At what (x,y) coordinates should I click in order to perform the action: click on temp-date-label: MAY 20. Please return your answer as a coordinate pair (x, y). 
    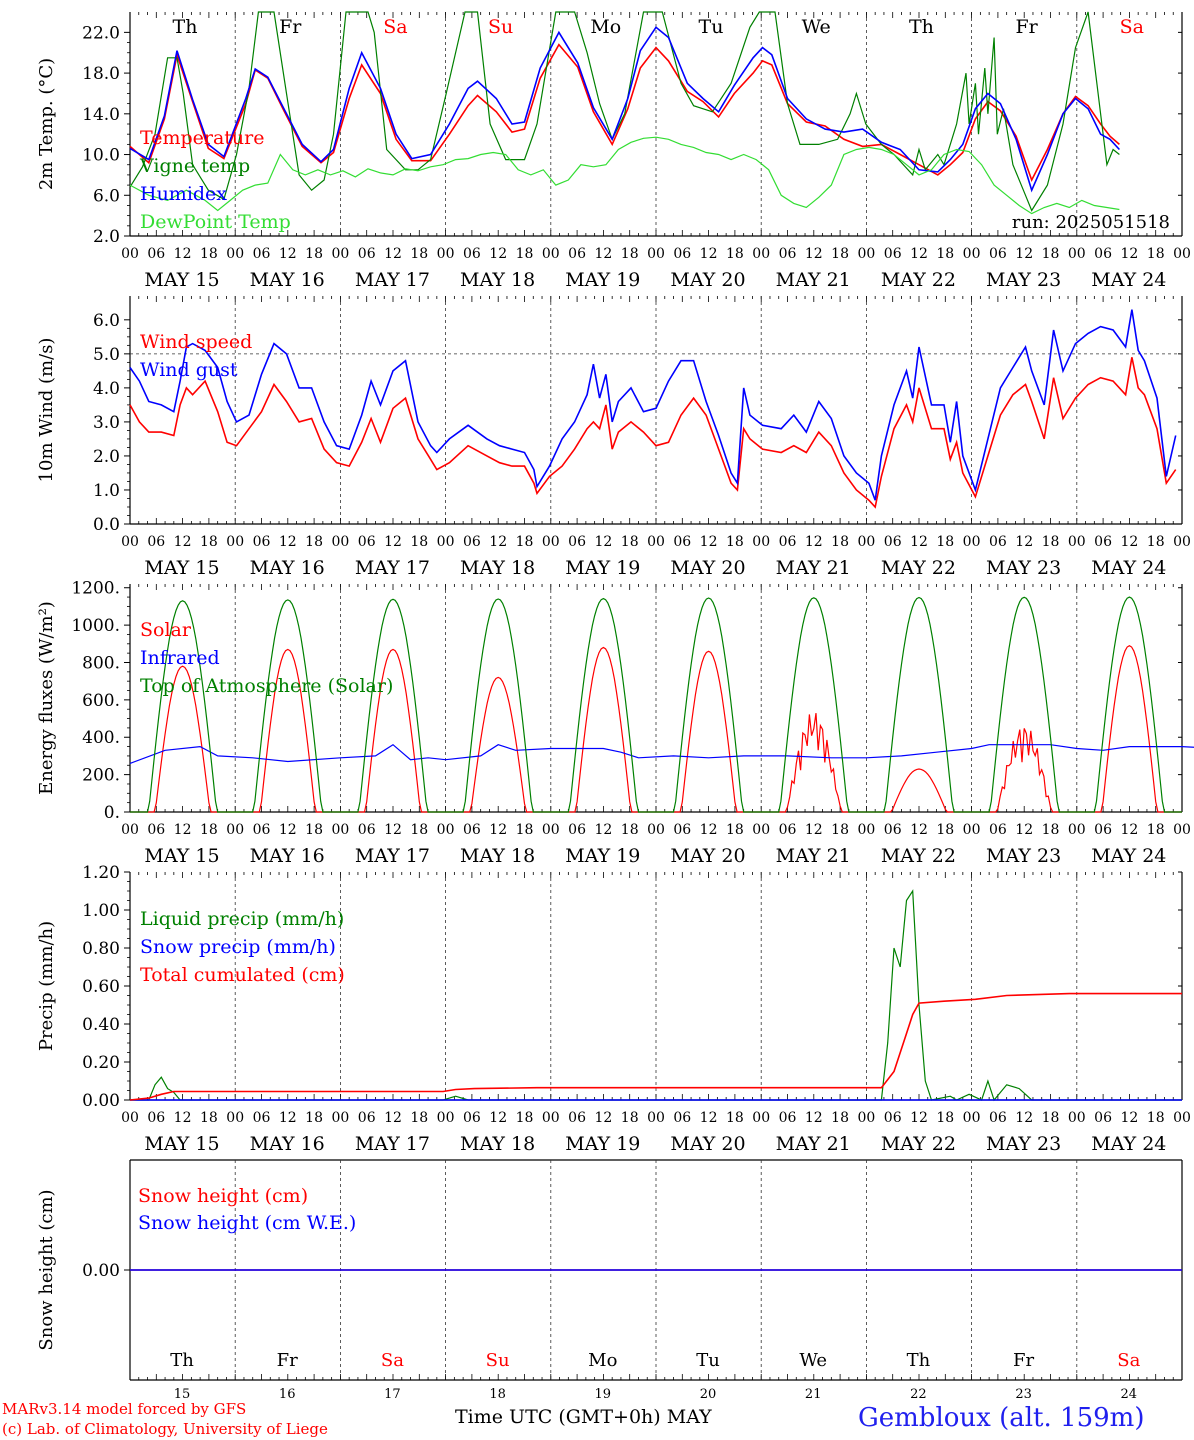
    Looking at the image, I should click on (707, 280).